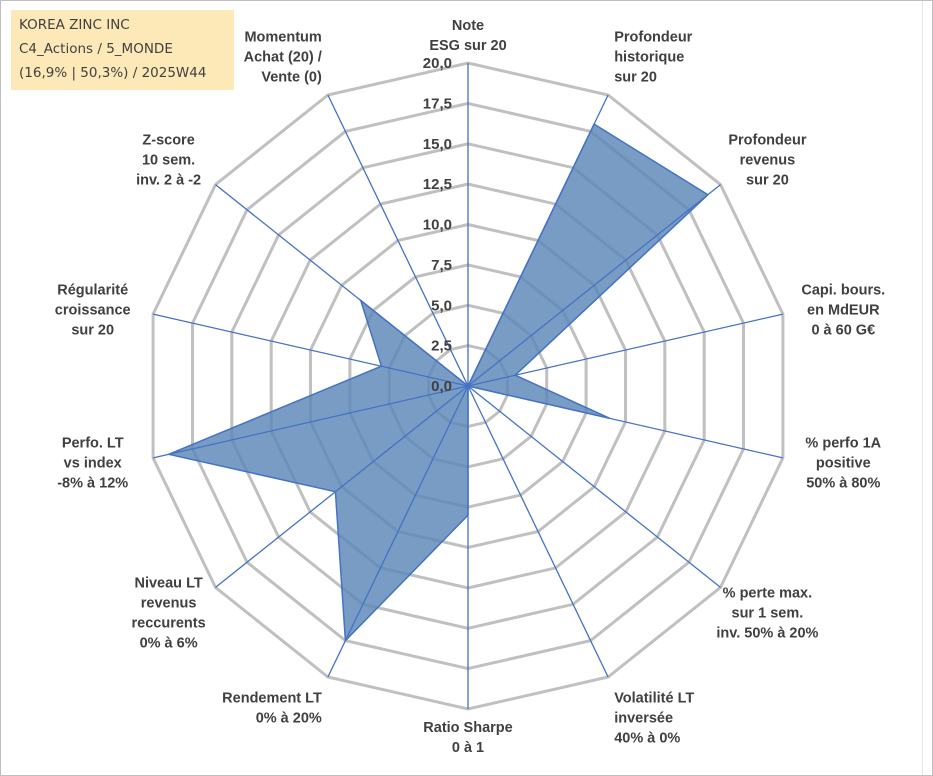 The height and width of the screenshot is (776, 933). I want to click on axis-label: Profondeur revenus sur 20, so click(767, 161).